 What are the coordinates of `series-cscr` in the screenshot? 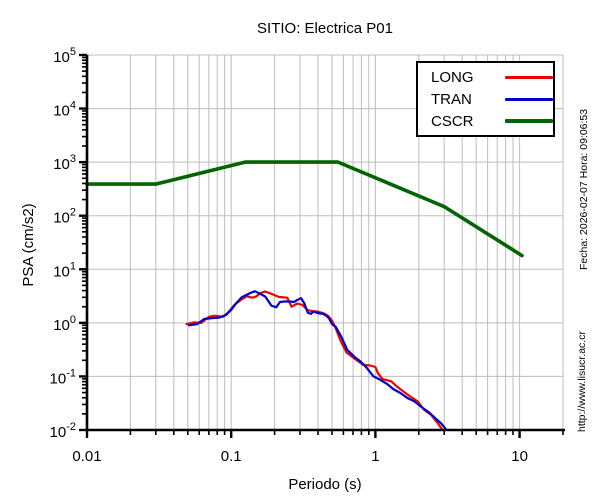 It's located at (304, 209).